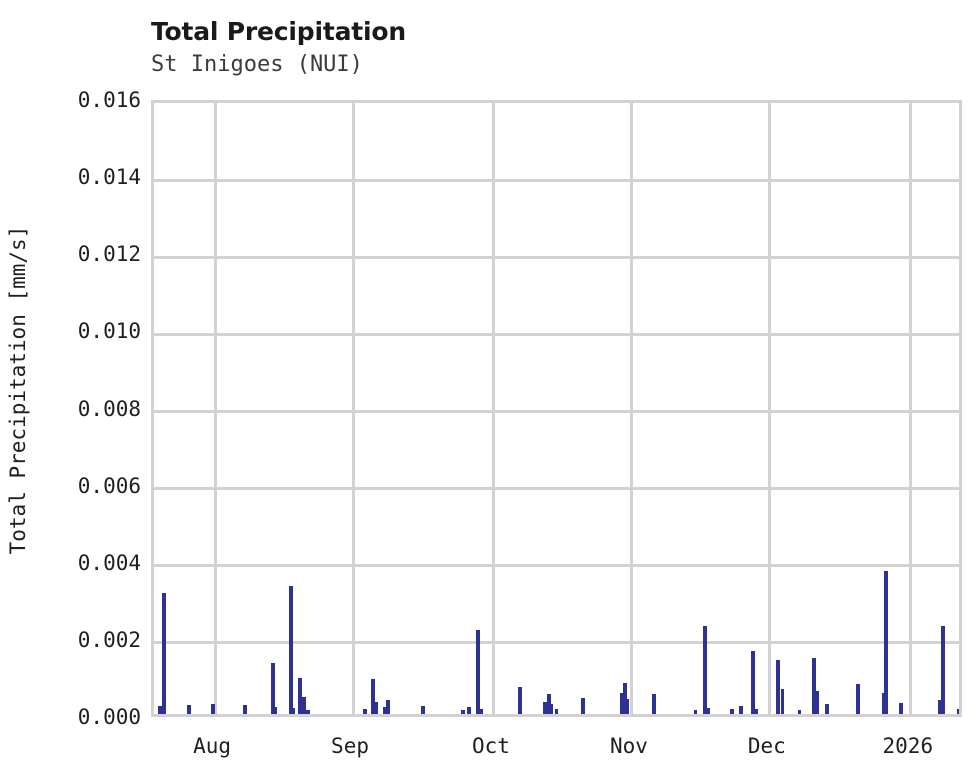 The width and height of the screenshot is (980, 780). What do you see at coordinates (628, 746) in the screenshot?
I see `x-axis-tick-label: Nov` at bounding box center [628, 746].